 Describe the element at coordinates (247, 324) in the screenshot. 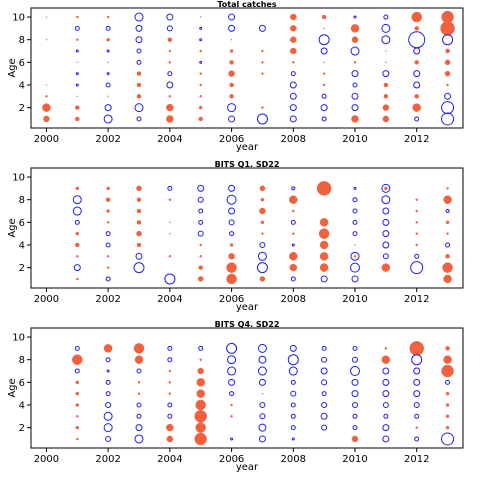

I see `panel-title: BITS Q4. SD22` at that location.